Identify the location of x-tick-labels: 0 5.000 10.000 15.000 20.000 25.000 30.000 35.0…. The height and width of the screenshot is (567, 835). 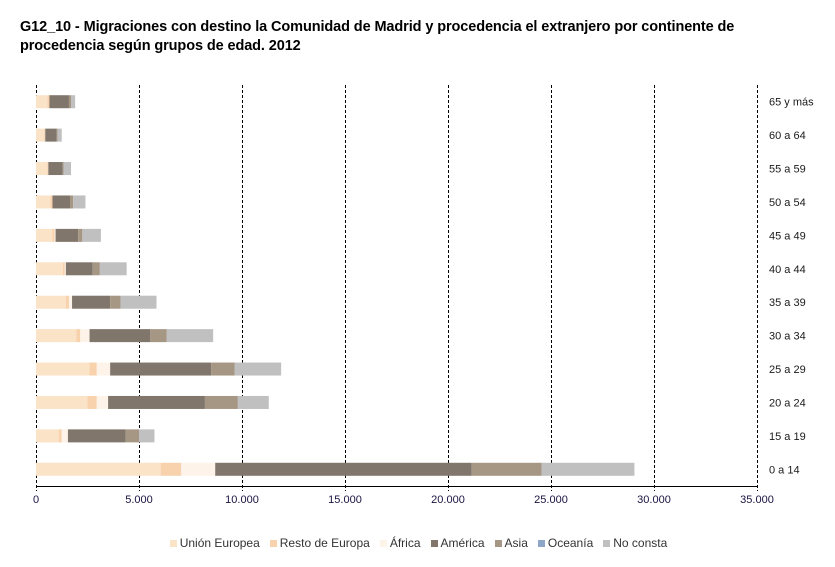
(403, 500).